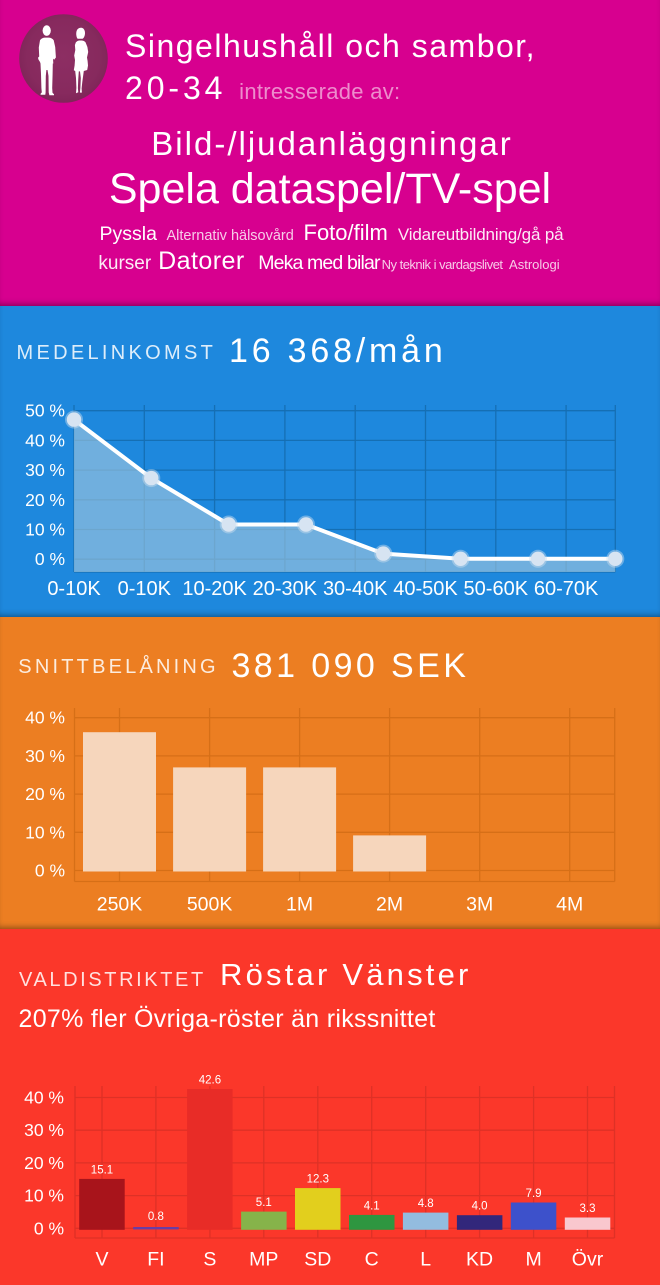 This screenshot has width=660, height=1285. Describe the element at coordinates (372, 1206) in the screenshot. I see `svg-text: 4.1` at that location.